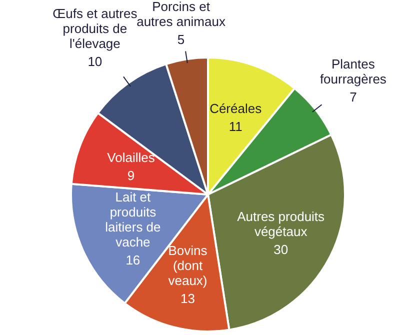 The height and width of the screenshot is (335, 400). What do you see at coordinates (236, 108) in the screenshot?
I see `slice-label: Céréales` at bounding box center [236, 108].